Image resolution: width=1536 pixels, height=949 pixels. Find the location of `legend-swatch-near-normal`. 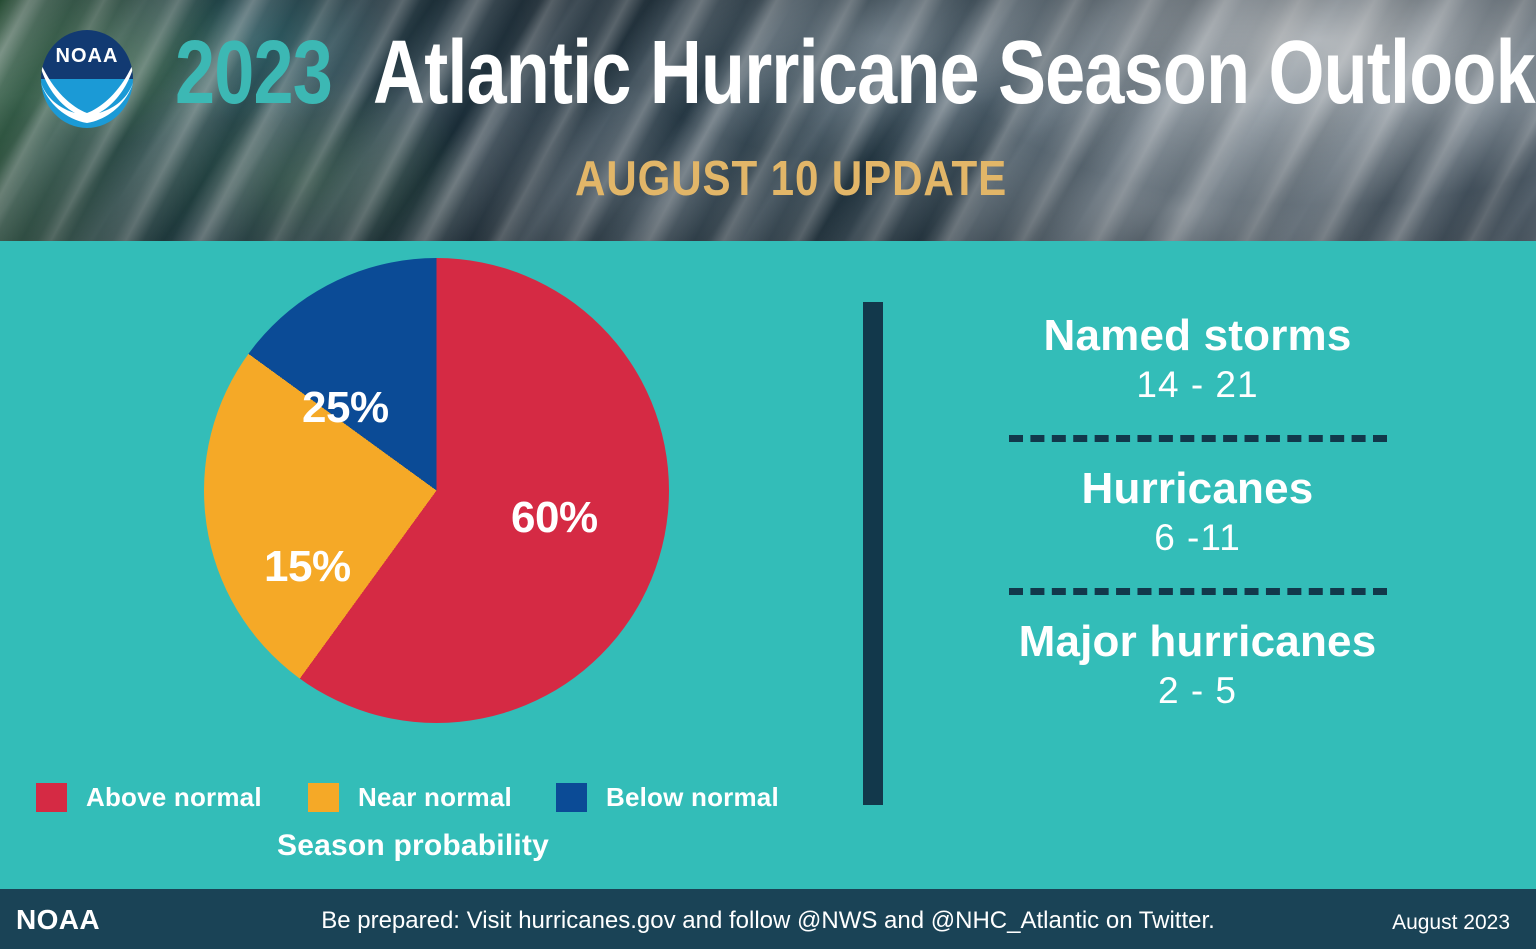

legend-swatch-near-normal is located at coordinates (323, 797).